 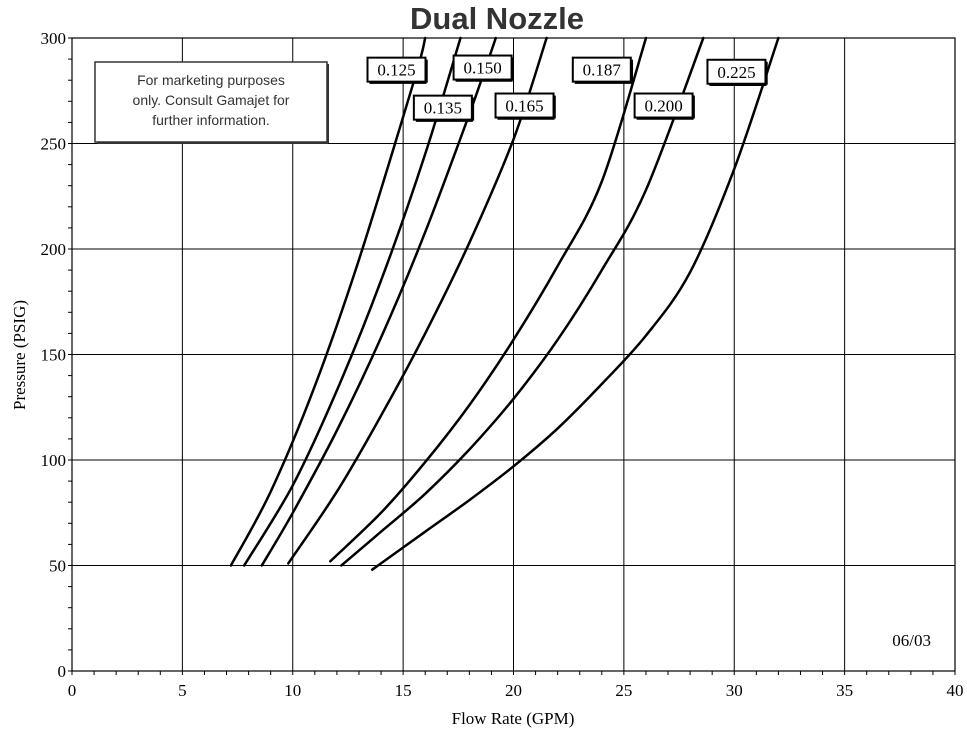 What do you see at coordinates (623, 690) in the screenshot?
I see `x-tick-label: 25` at bounding box center [623, 690].